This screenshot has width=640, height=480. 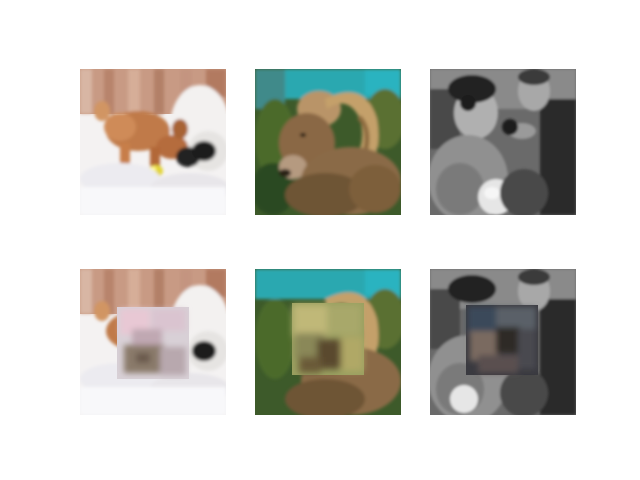 I want to click on panel-ram-masked, so click(x=328, y=342).